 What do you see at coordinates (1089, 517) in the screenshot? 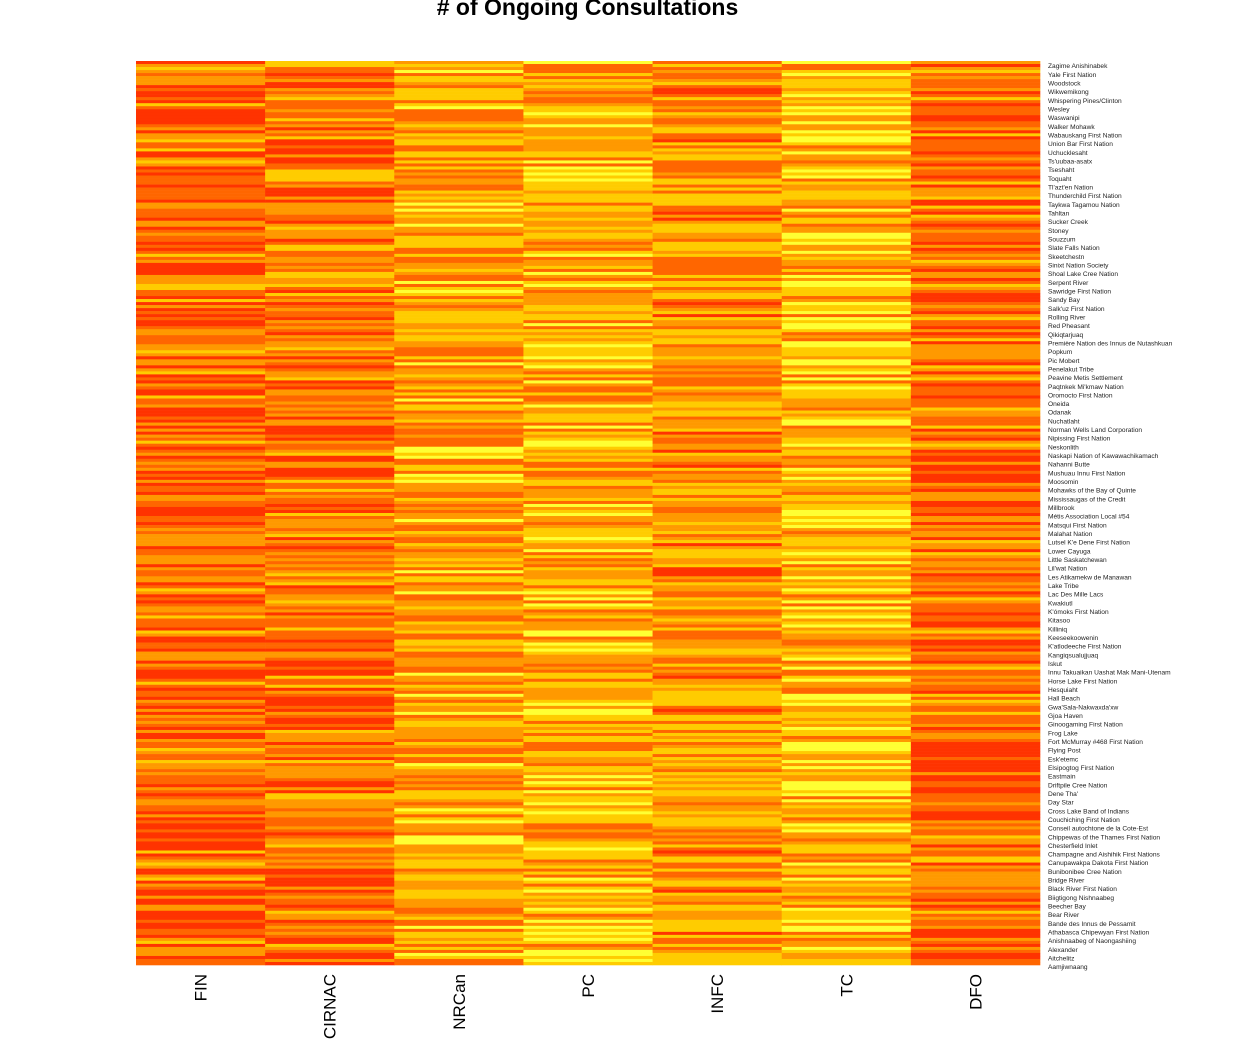
I see `row-label: Métis Association Local #54` at bounding box center [1089, 517].